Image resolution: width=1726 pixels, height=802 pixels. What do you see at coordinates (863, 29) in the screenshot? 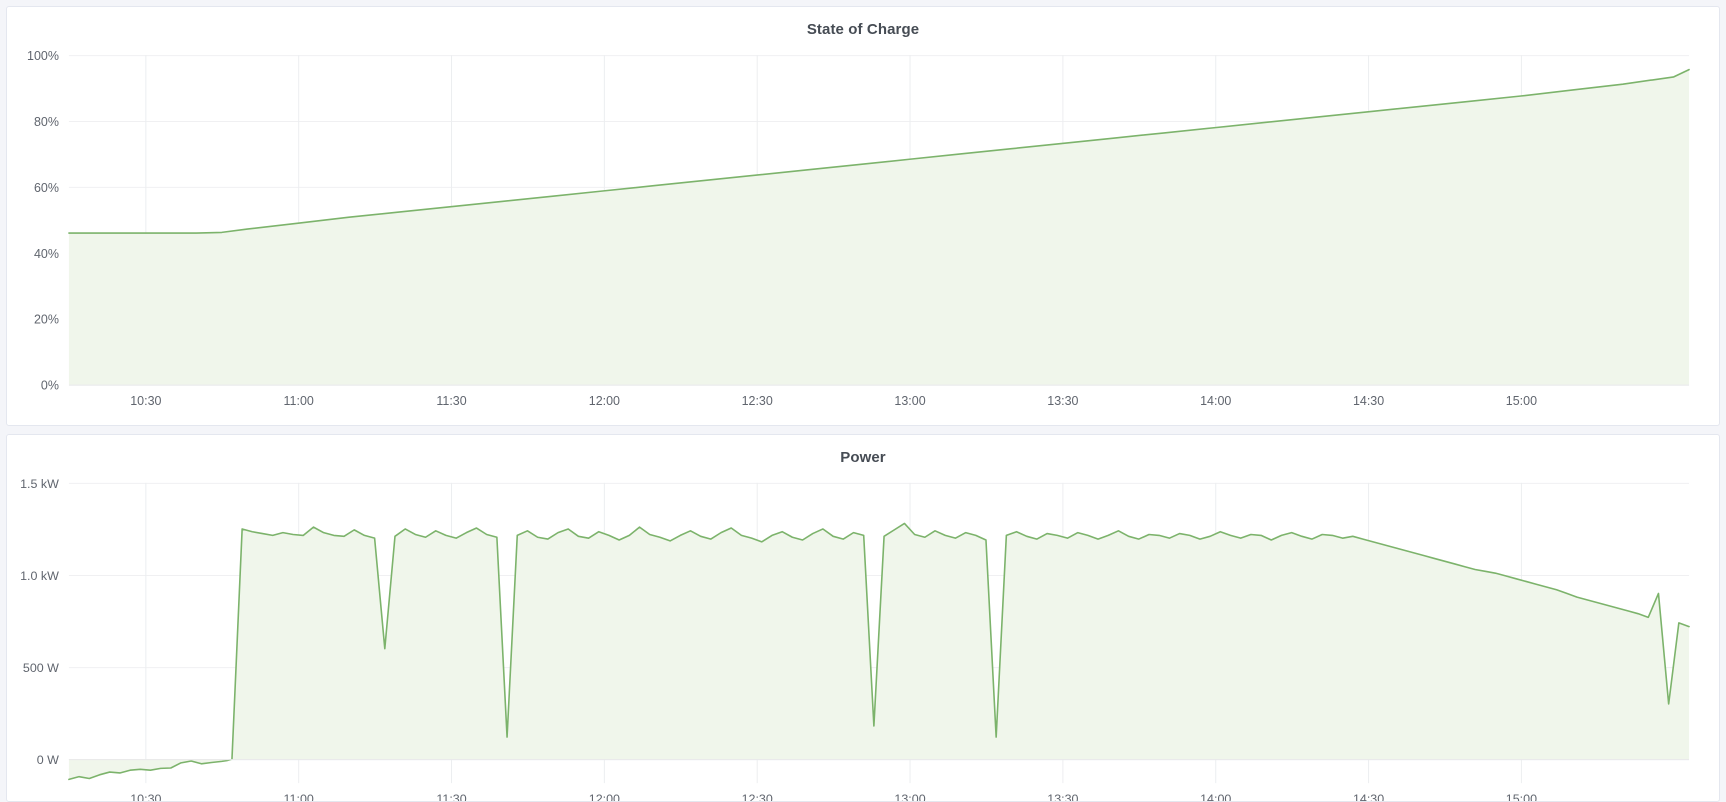
I see `panel-title-state-of-charge: State of Charge` at bounding box center [863, 29].